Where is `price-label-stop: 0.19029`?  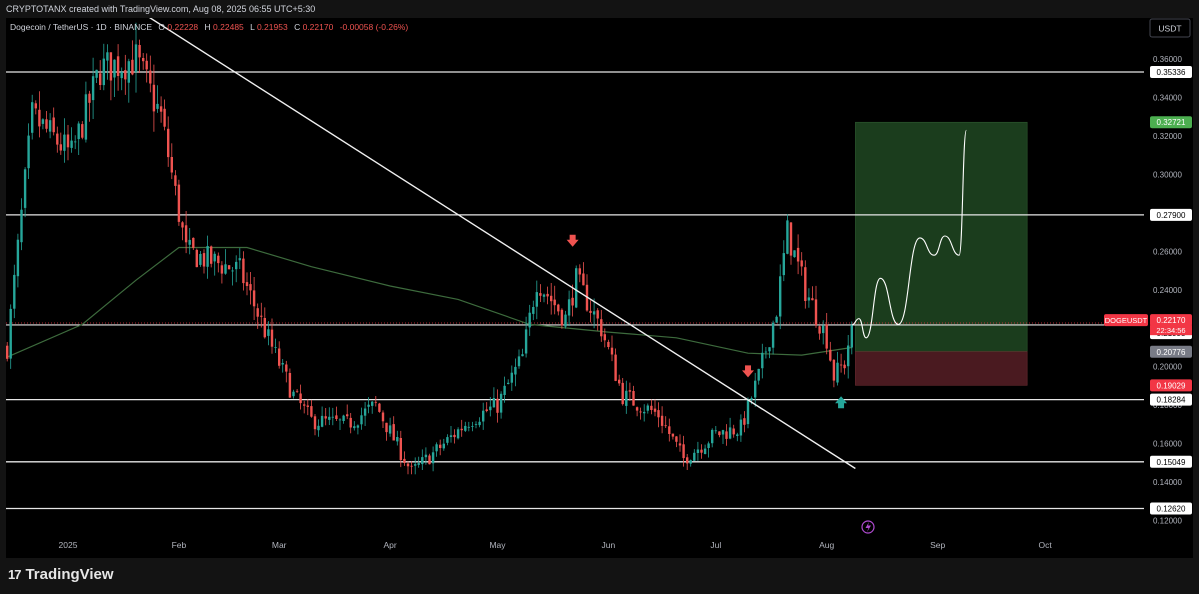
price-label-stop: 0.19029 is located at coordinates (1171, 385).